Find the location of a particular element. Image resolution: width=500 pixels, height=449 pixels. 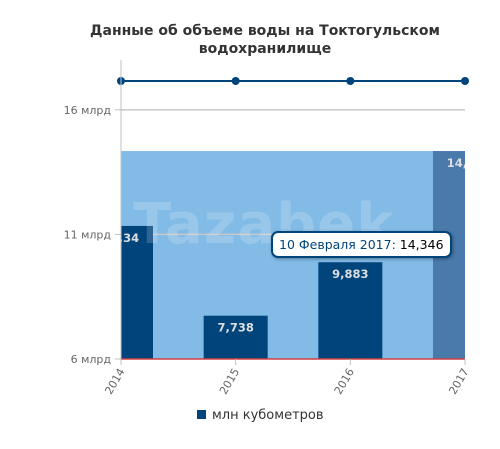

data-label-2014: 11,34 is located at coordinates (121, 238).